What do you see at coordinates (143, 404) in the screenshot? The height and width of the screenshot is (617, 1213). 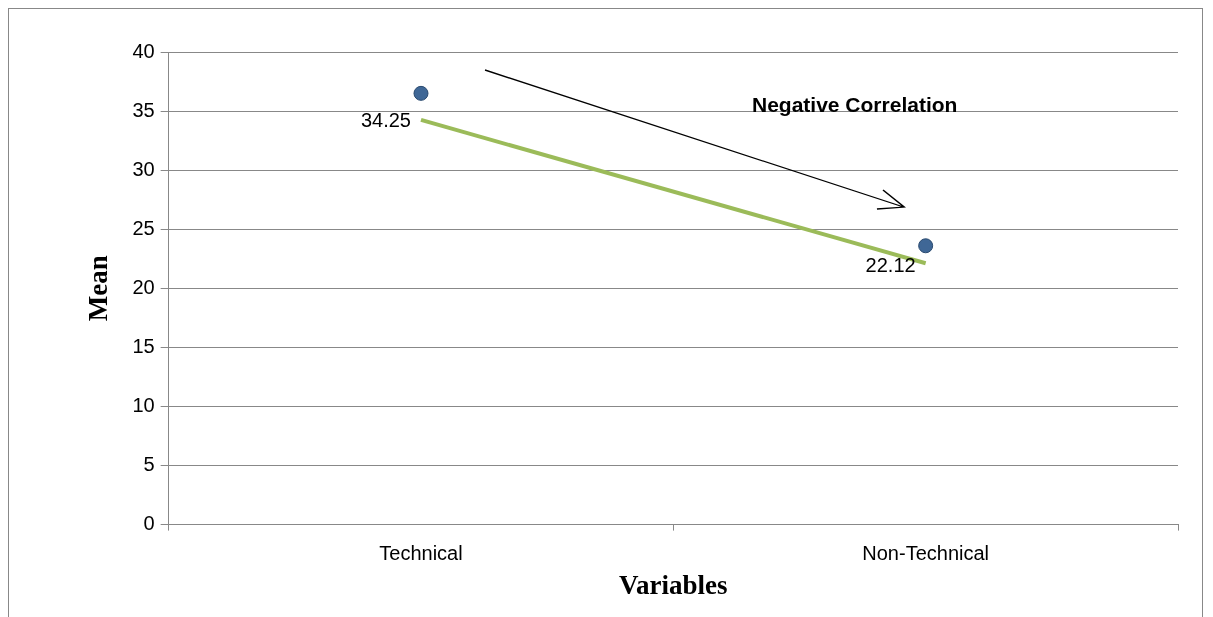 I see `y-tick-label: 10` at bounding box center [143, 404].